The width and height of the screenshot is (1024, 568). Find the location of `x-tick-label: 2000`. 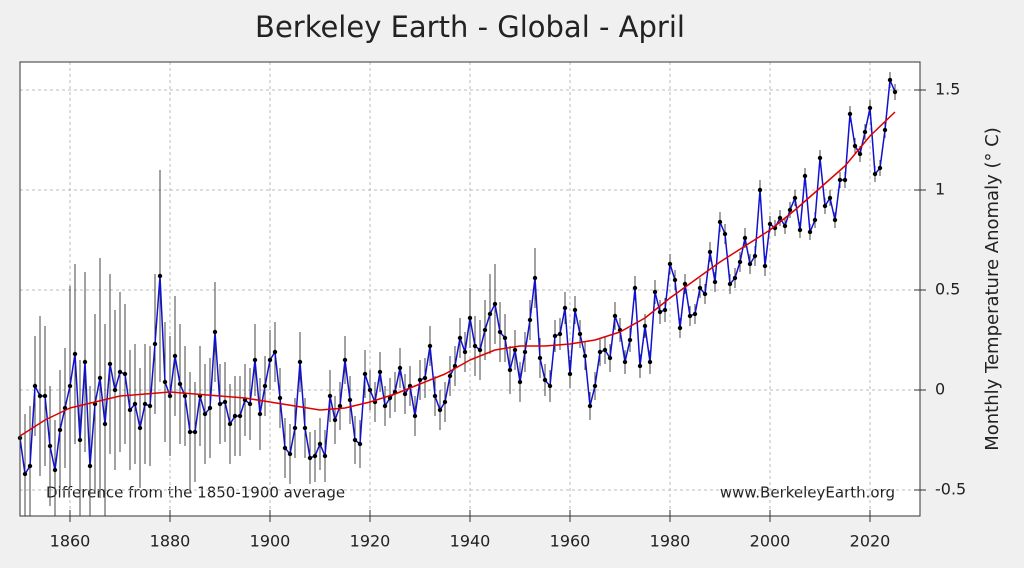

x-tick-label: 2000 is located at coordinates (770, 541).